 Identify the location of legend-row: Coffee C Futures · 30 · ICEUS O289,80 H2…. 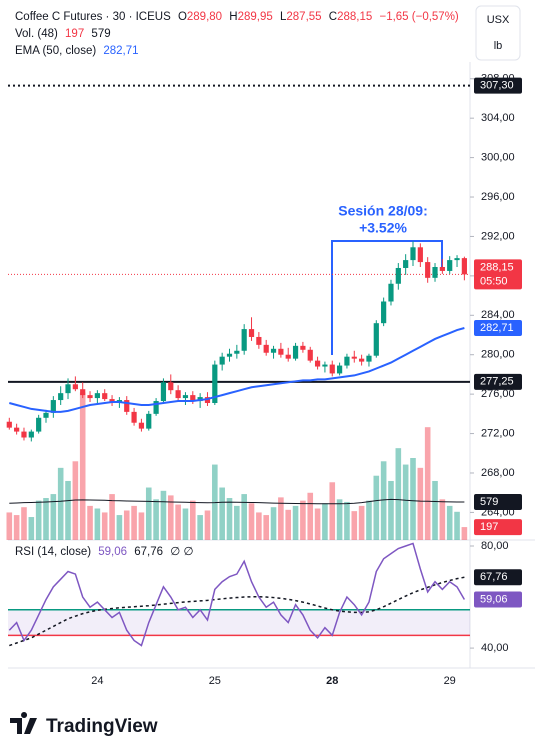
(239, 17).